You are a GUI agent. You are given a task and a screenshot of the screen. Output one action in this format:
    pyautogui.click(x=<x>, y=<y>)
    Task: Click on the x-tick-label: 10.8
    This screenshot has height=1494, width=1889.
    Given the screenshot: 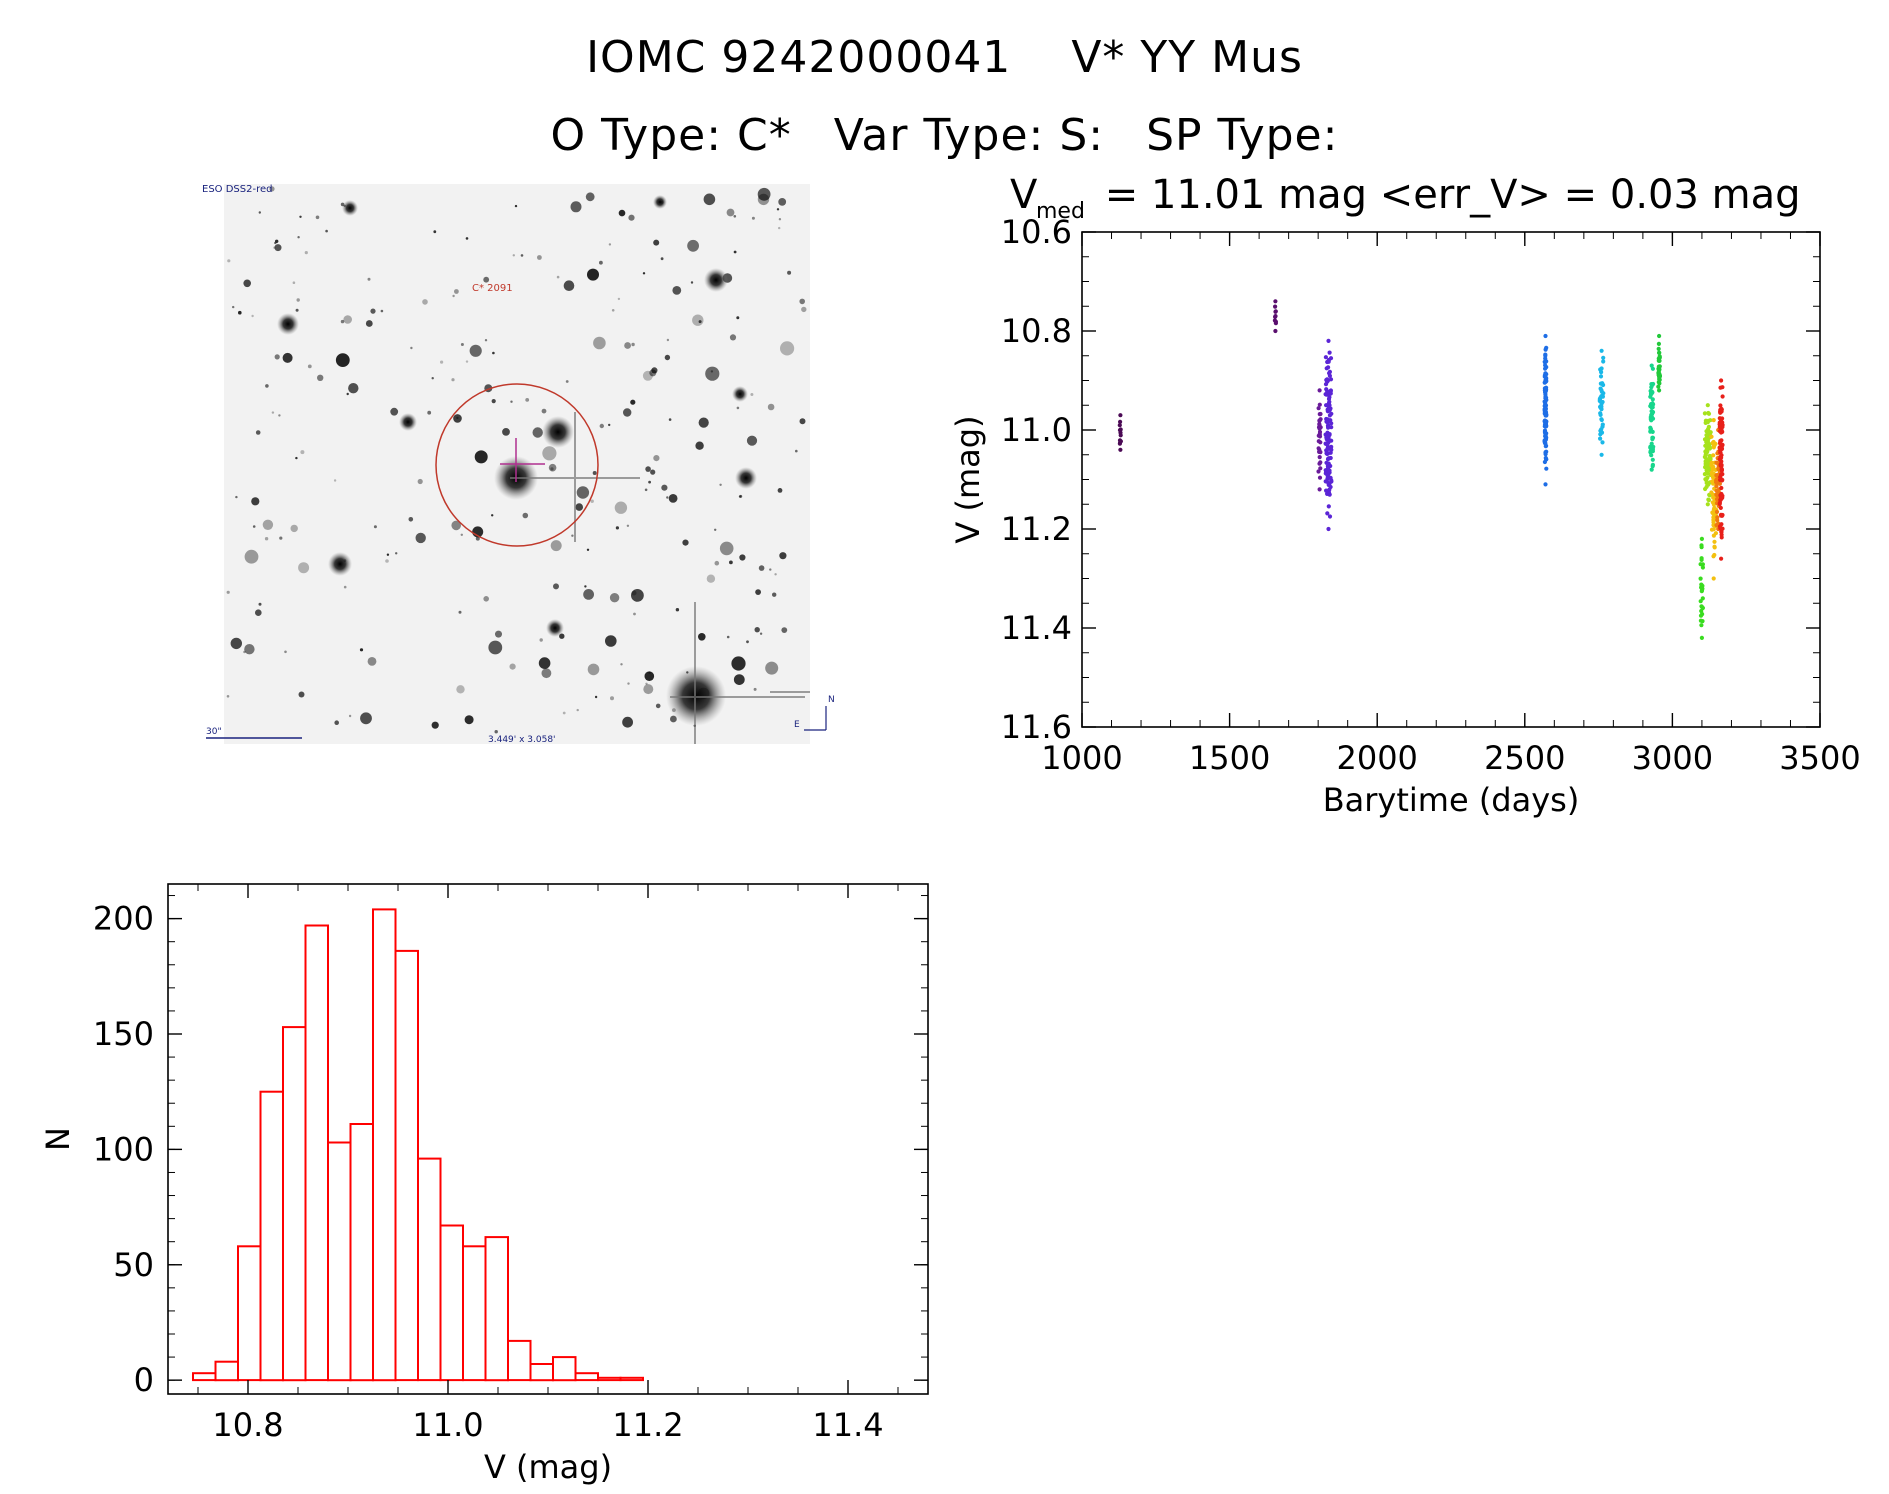 What is the action you would take?
    pyautogui.click(x=247, y=1425)
    